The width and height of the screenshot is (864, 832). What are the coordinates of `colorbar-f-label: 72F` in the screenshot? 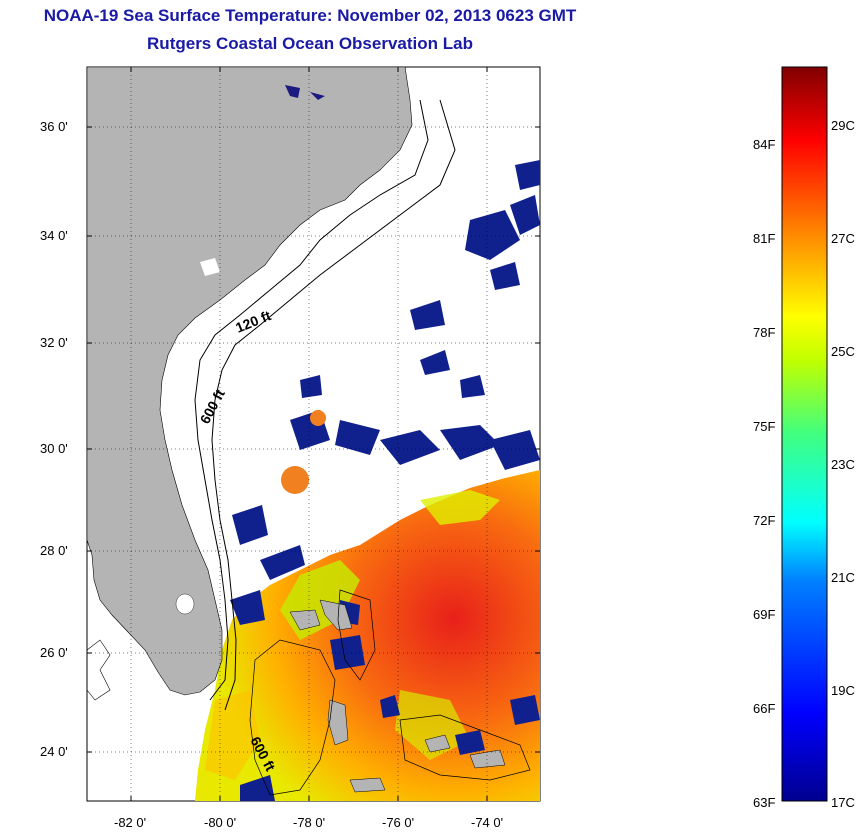 It's located at (764, 520).